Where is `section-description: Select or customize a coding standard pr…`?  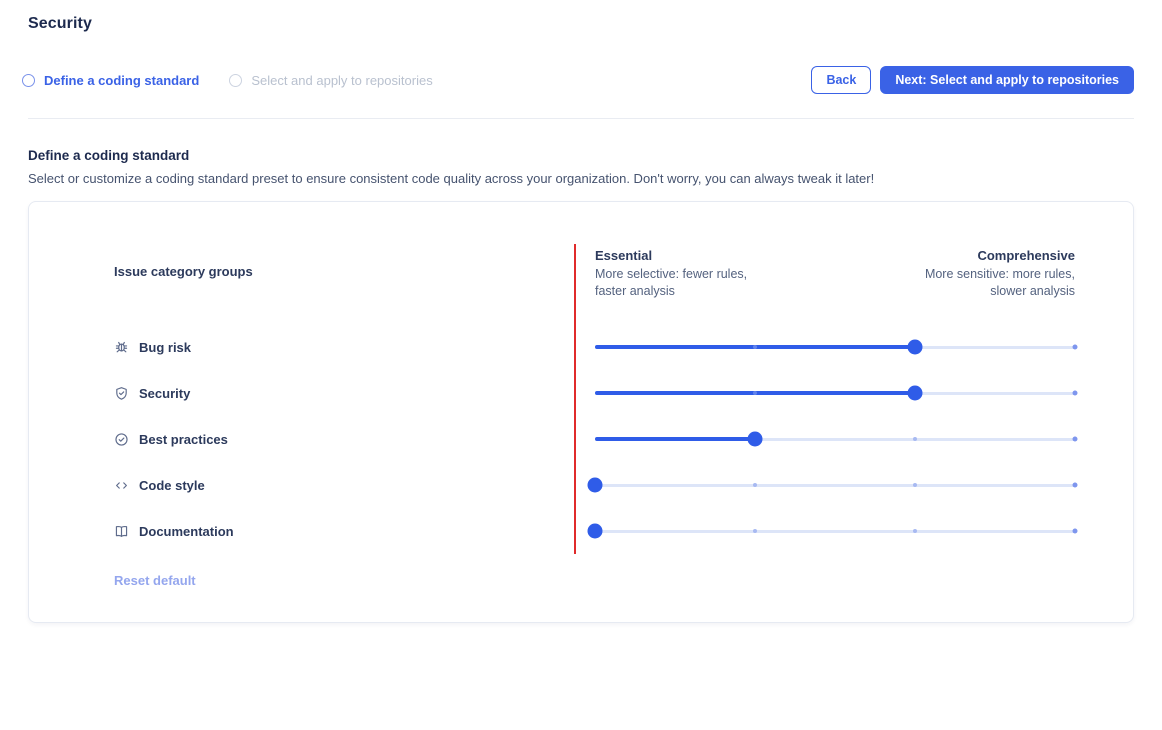
section-description: Select or customize a coding standard pr… is located at coordinates (451, 178).